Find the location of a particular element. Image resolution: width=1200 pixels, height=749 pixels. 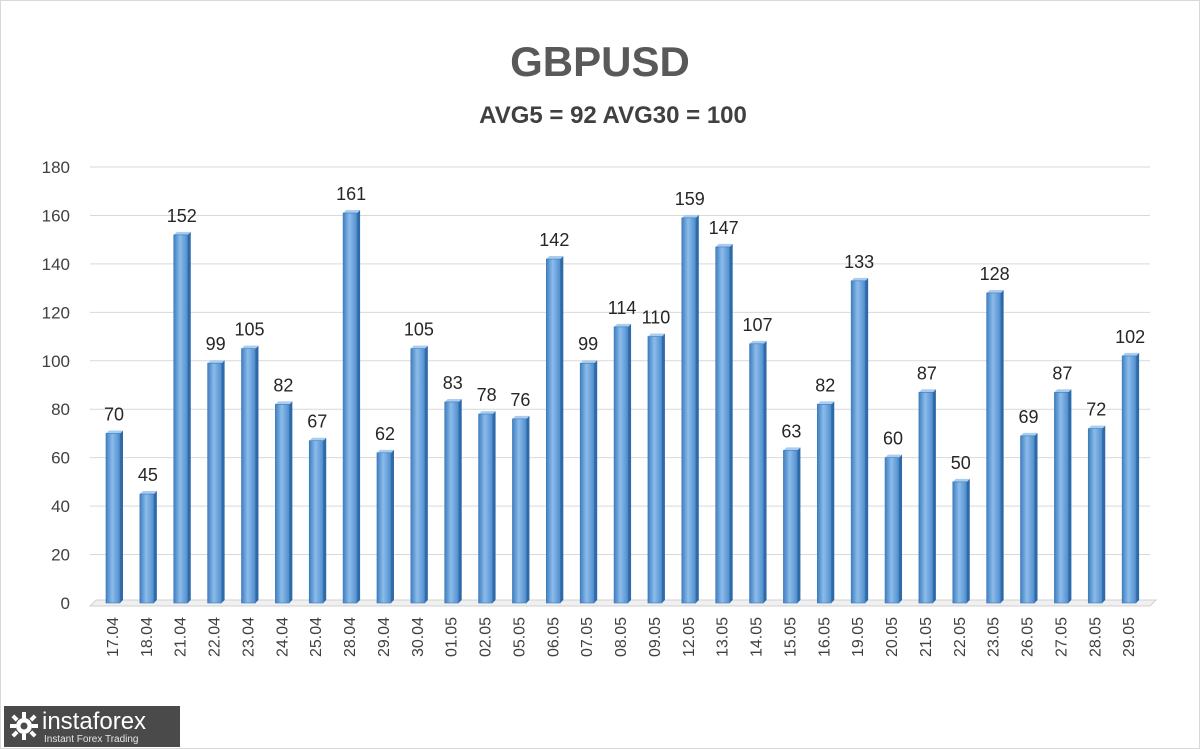

y-tick-label: 80 is located at coordinates (60, 409).